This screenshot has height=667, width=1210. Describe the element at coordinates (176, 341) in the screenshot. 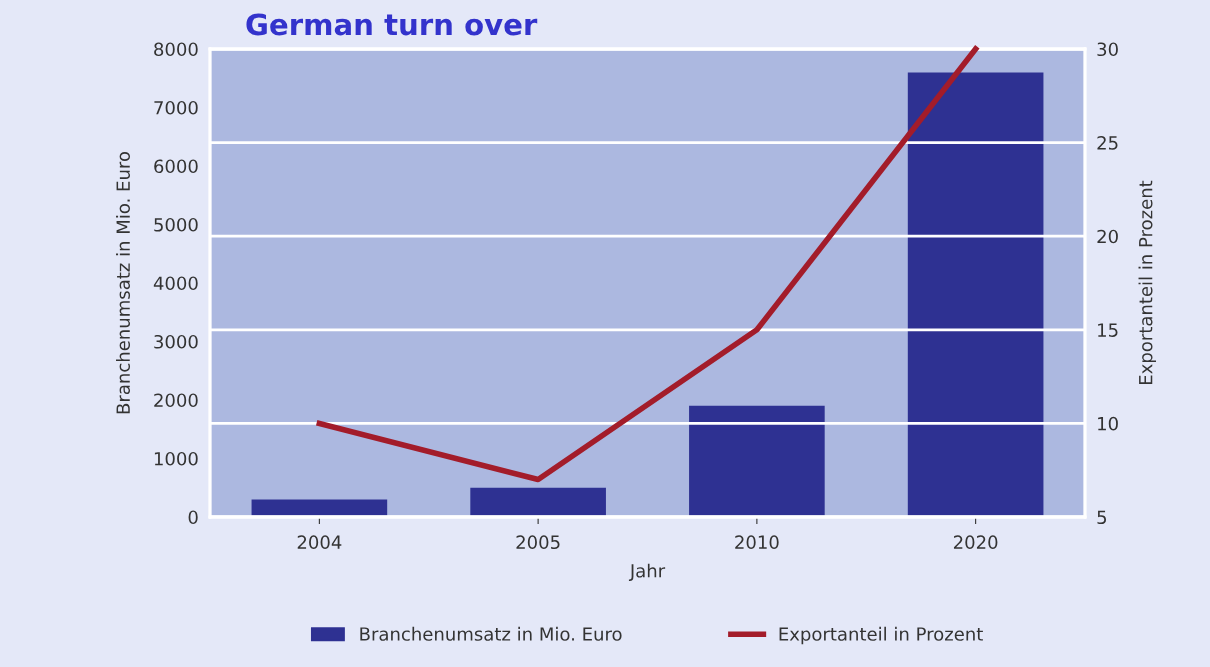

I see `y-tick-label: 3000` at that location.